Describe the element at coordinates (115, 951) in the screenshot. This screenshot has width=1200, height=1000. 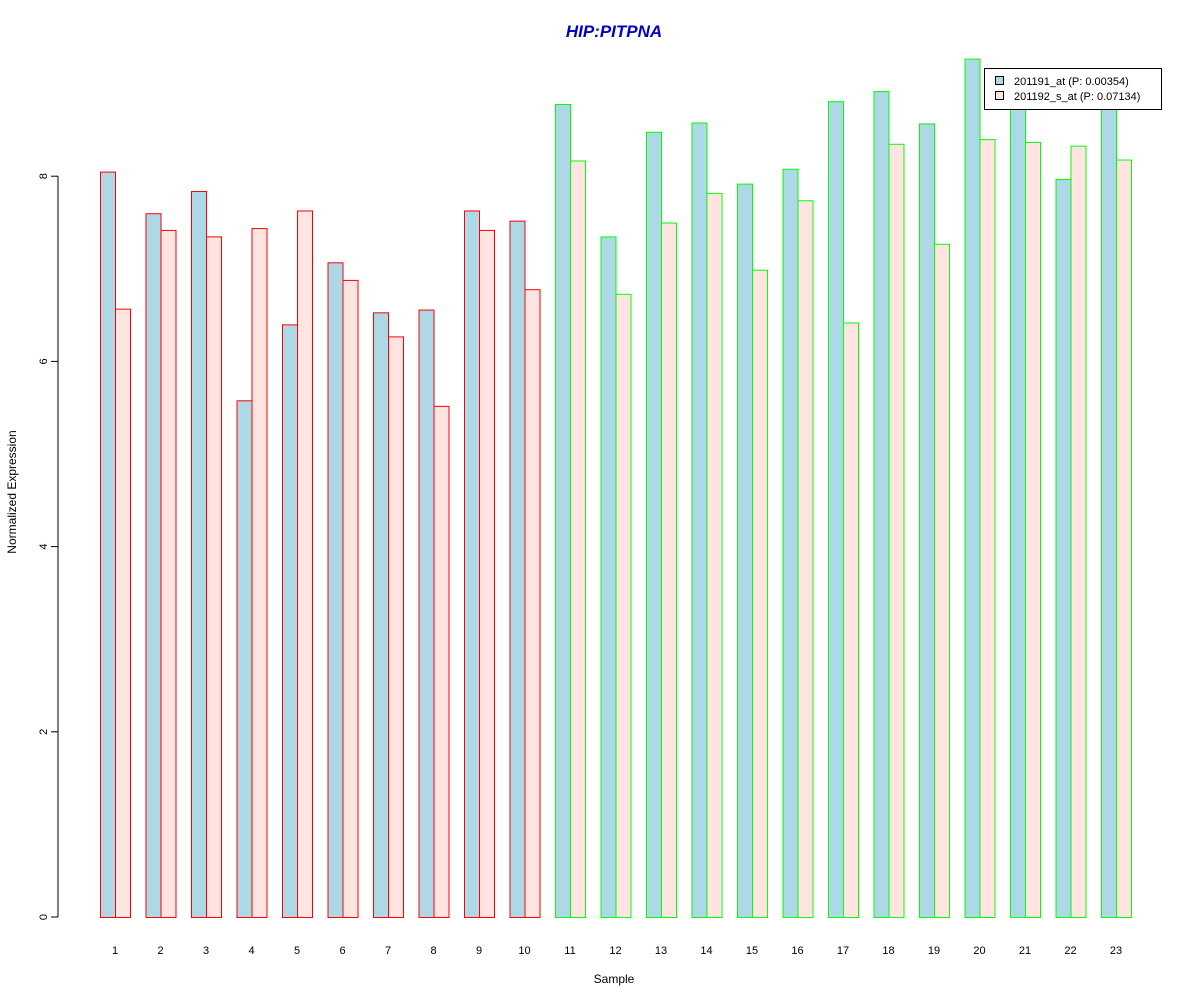
I see `x-tick-label: 1` at that location.